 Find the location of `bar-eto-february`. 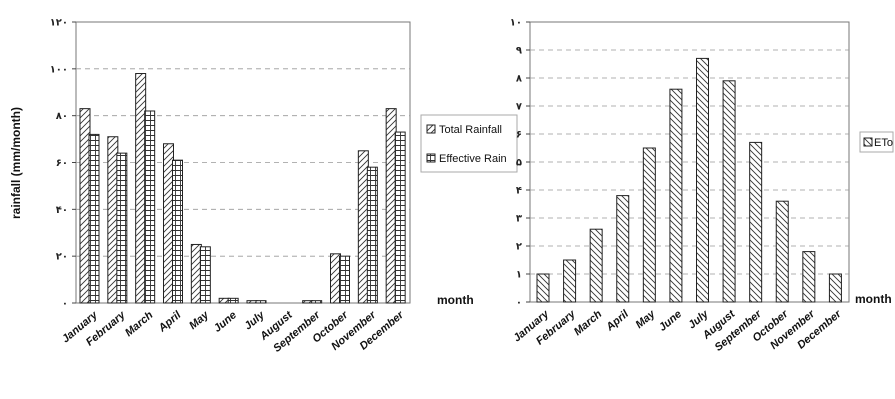

bar-eto-february is located at coordinates (570, 281).